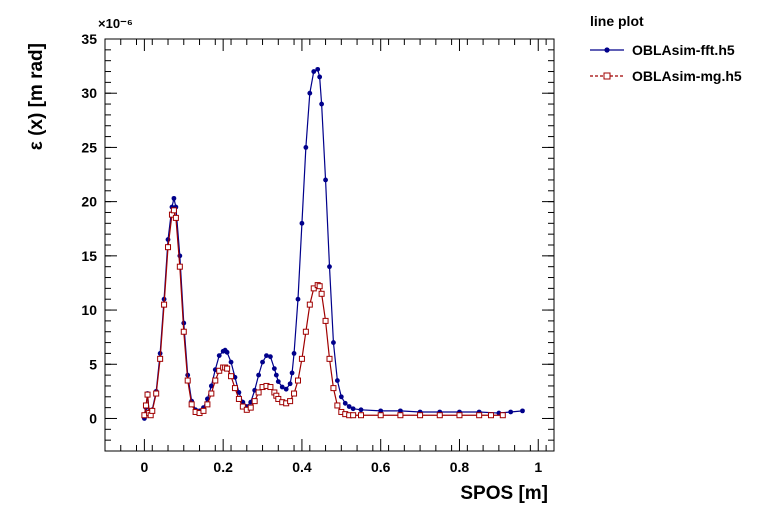 Image resolution: width=774 pixels, height=521 pixels. Describe the element at coordinates (89, 202) in the screenshot. I see `y-tick-label: 20` at that location.